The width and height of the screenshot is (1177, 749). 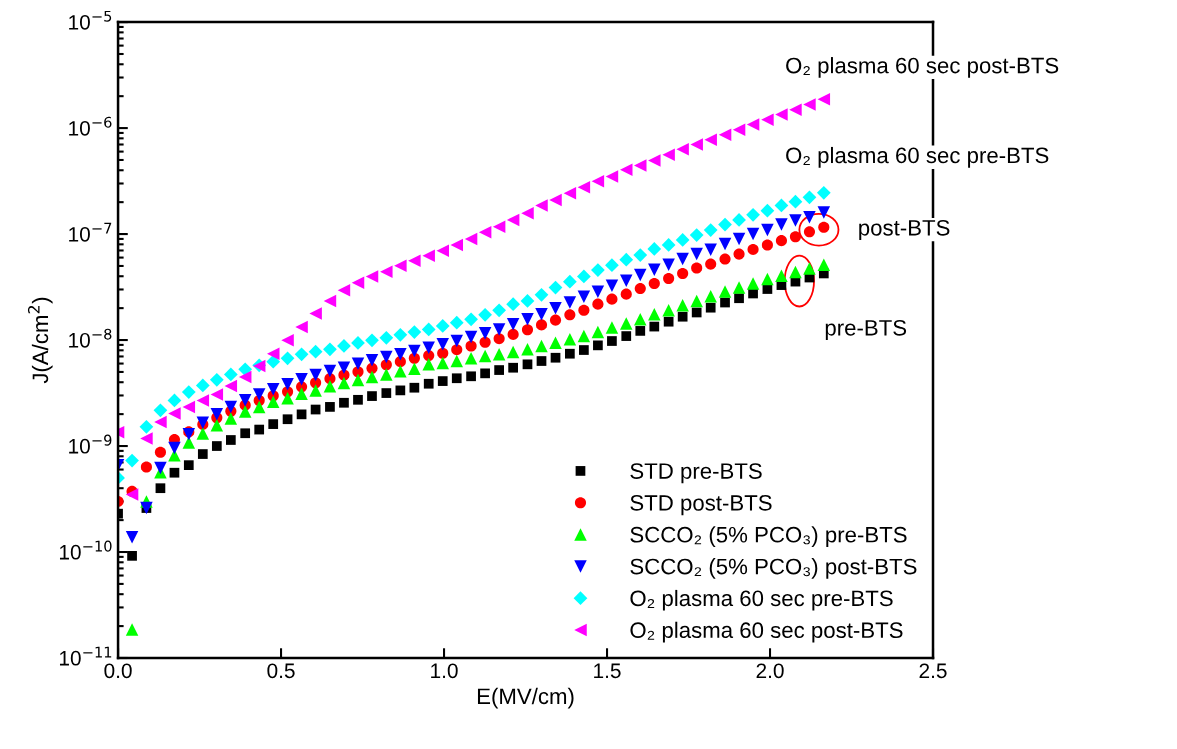 What do you see at coordinates (90, 126) in the screenshot?
I see `y-tick-label: 10$^{−6}$` at bounding box center [90, 126].